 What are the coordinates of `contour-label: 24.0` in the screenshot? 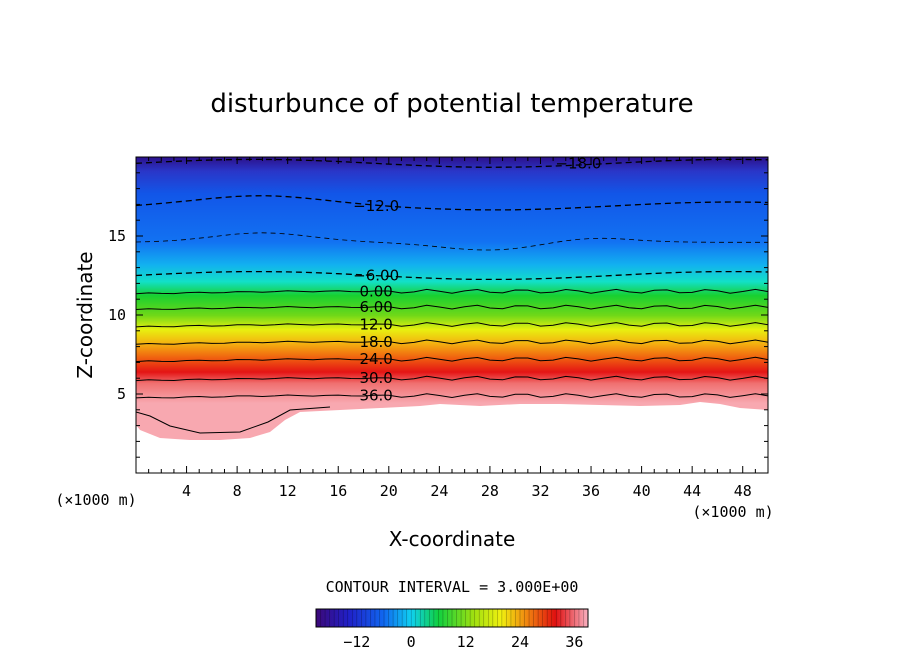 It's located at (375, 359).